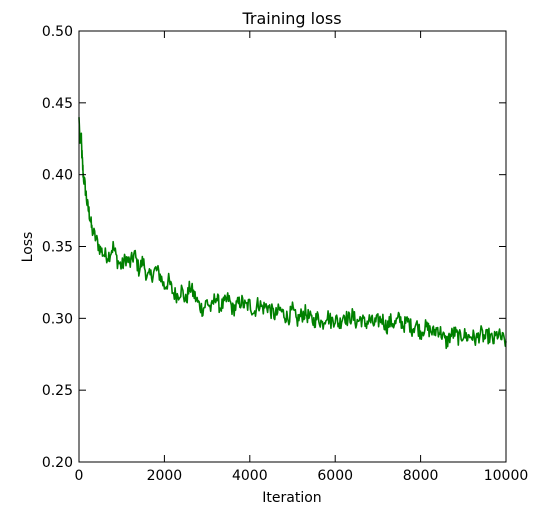  I want to click on y-tick-label: 0.40, so click(57, 176).